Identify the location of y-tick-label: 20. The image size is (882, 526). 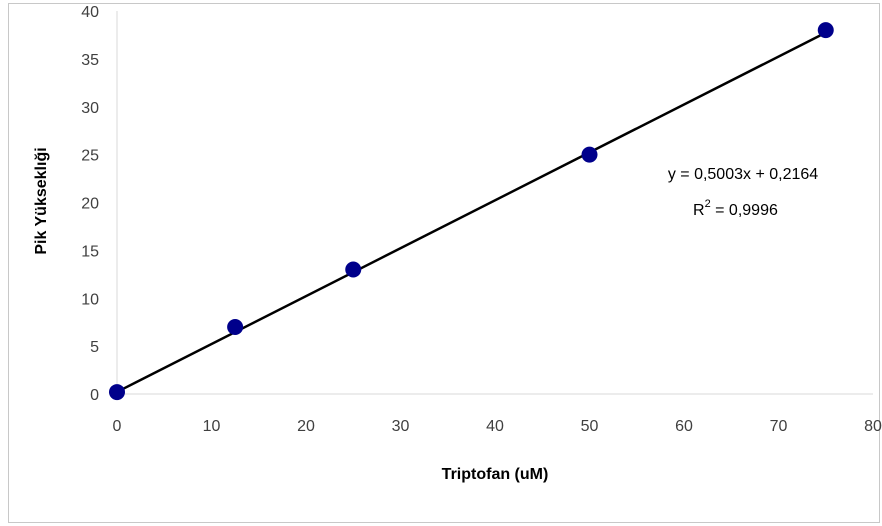
(90, 204).